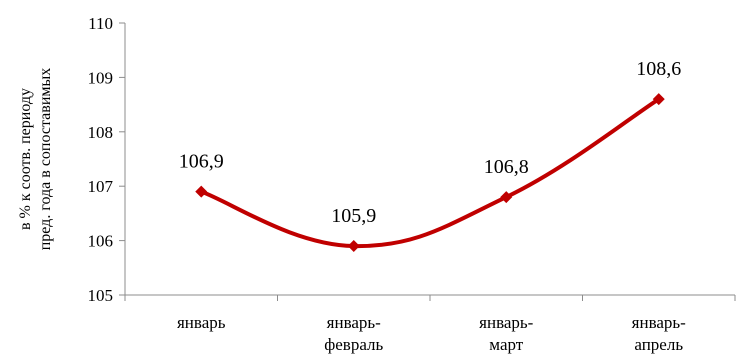 The image size is (745, 359). What do you see at coordinates (101, 132) in the screenshot?
I see `y-tick-label: 108` at bounding box center [101, 132].